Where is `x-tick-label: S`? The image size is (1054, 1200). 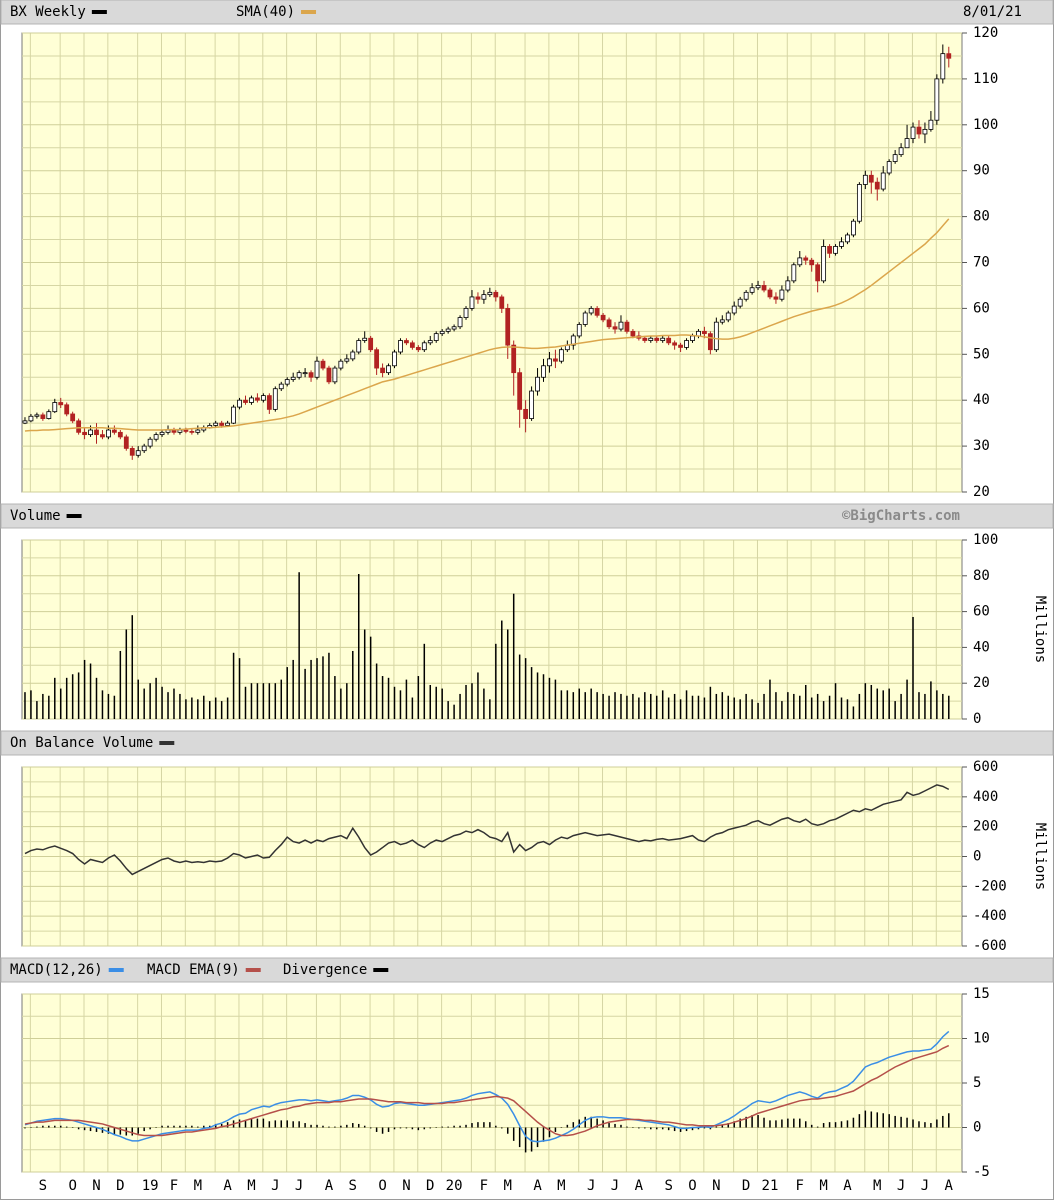 x-tick-label: S is located at coordinates (353, 1186).